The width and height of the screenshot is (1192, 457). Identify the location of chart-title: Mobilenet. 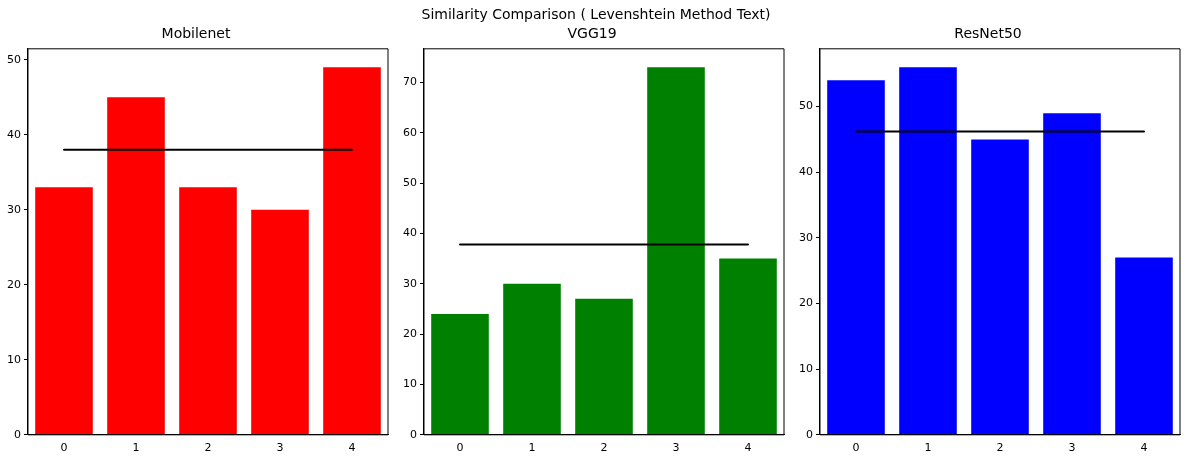
(196, 33).